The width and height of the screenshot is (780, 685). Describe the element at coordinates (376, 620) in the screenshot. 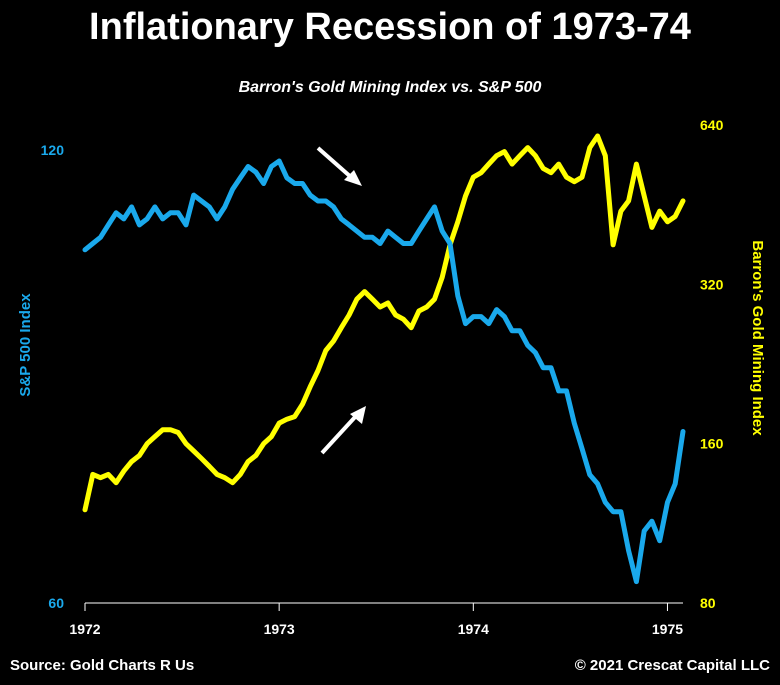

I see `x-ticks: 1972 1973 1974 1975` at that location.